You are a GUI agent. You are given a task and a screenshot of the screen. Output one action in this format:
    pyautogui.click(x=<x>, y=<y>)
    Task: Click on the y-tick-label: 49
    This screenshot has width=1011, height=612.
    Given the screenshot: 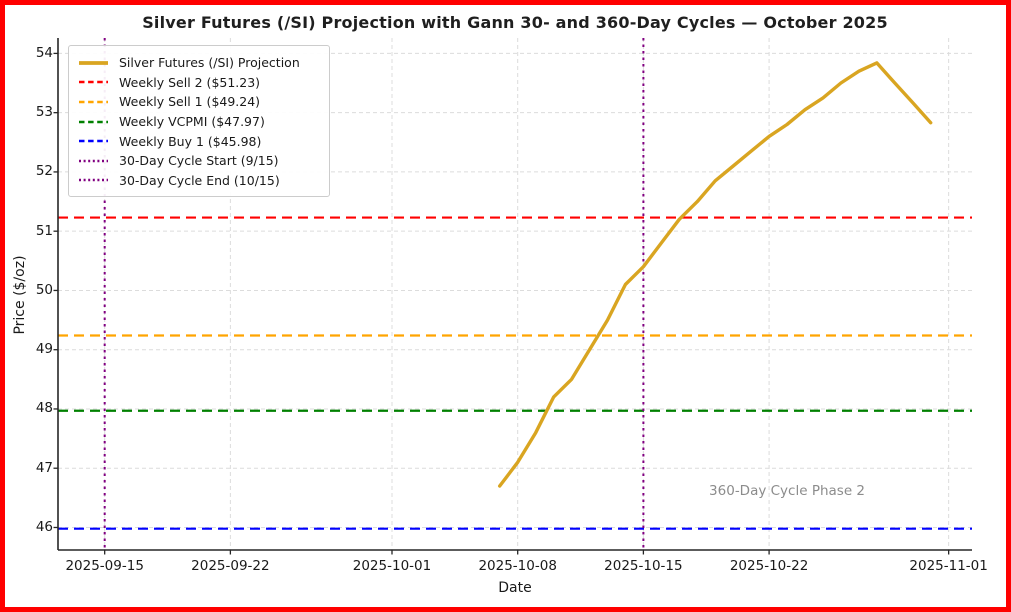 What is the action you would take?
    pyautogui.click(x=44, y=349)
    